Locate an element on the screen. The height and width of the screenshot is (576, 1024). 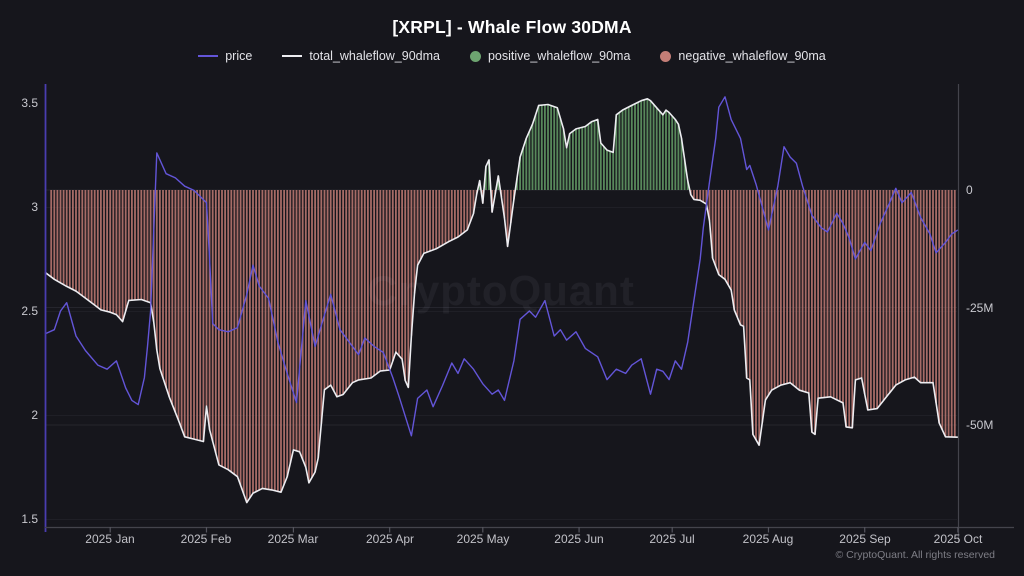
legend-label: price is located at coordinates (239, 56).